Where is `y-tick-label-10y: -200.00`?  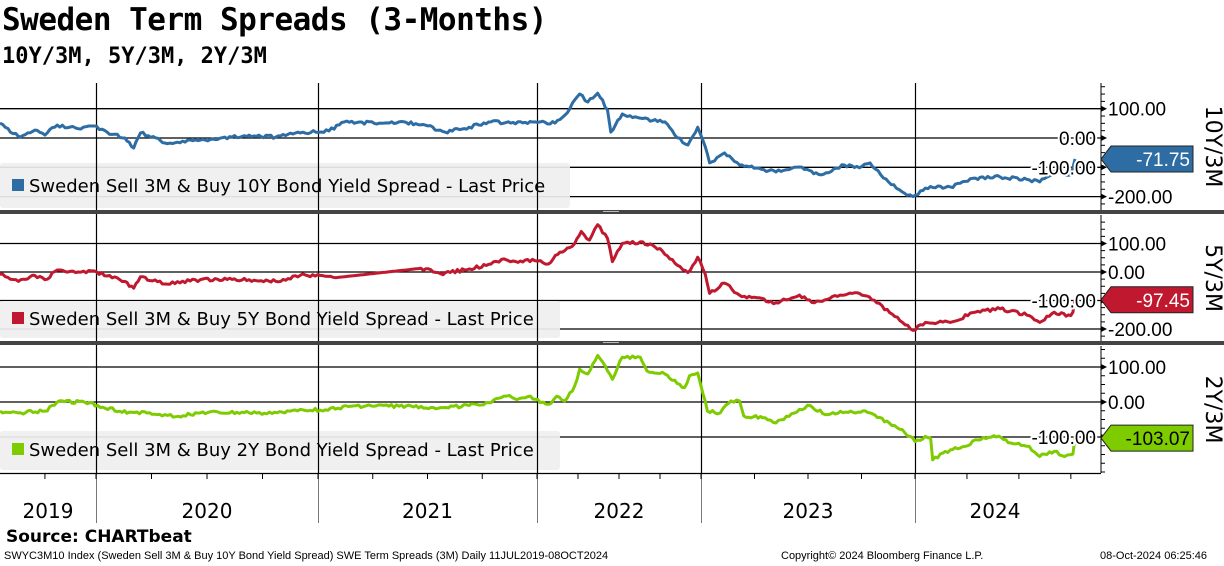 y-tick-label-10y: -200.00 is located at coordinates (1140, 198).